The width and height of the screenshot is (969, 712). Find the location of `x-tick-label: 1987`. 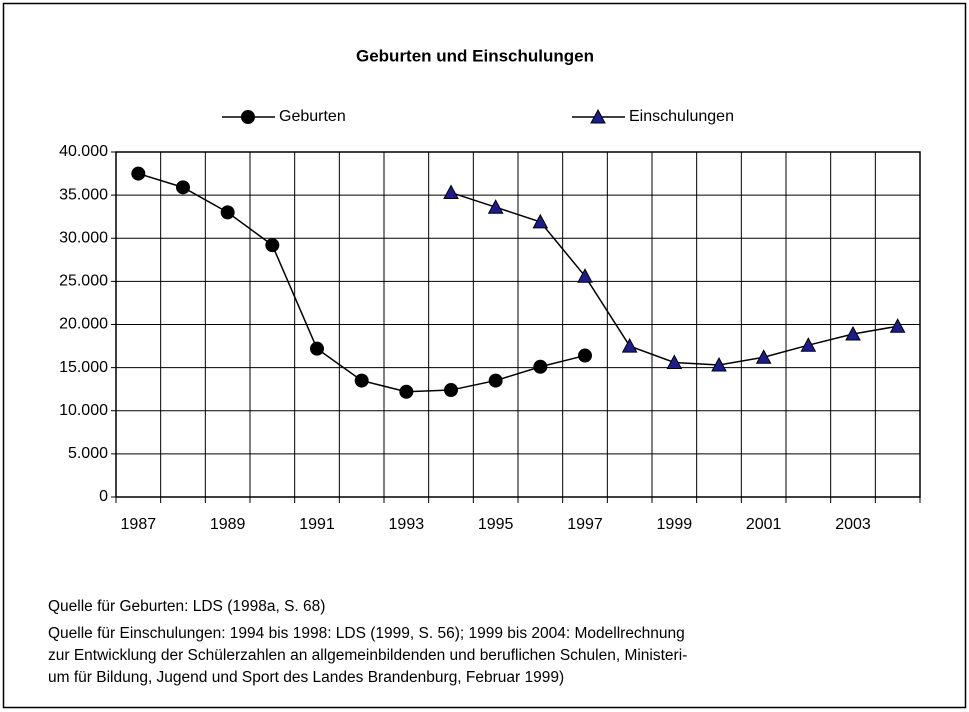

x-tick-label: 1987 is located at coordinates (139, 524).